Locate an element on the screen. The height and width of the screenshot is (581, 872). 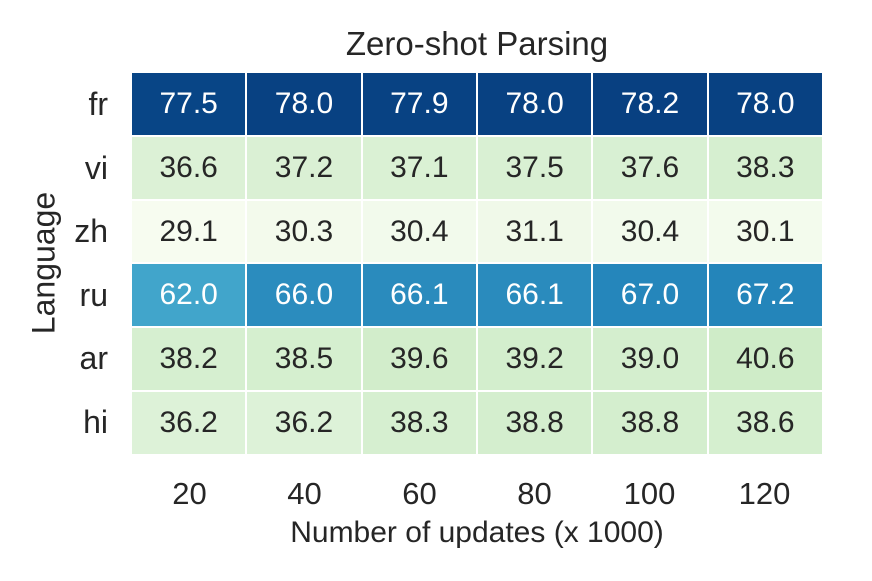
y-tick-label: ar is located at coordinates (93, 358).